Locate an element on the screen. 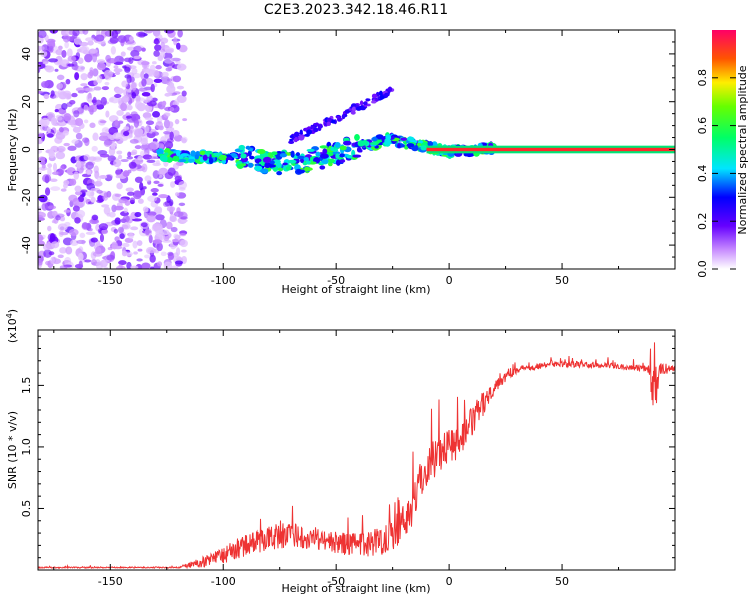 The width and height of the screenshot is (750, 600). snr-xtick-label: 0 is located at coordinates (449, 581).